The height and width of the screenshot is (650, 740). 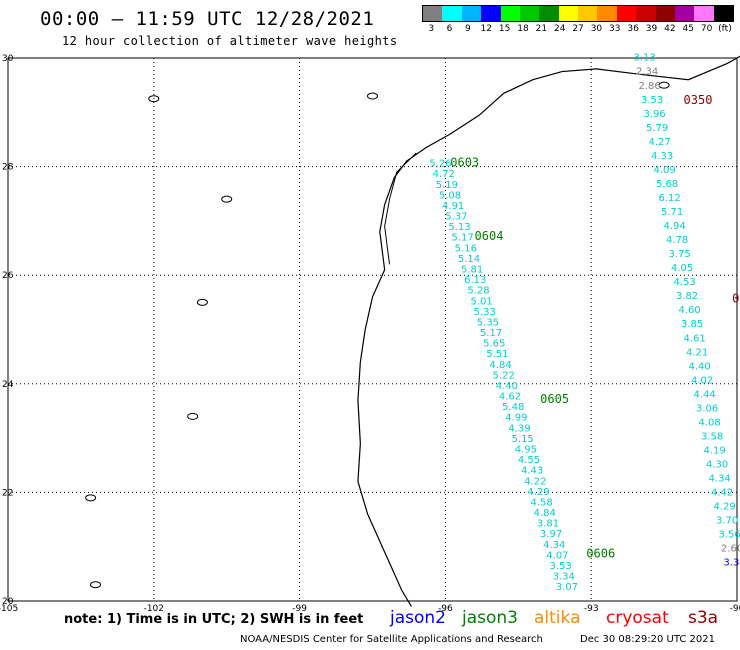 What do you see at coordinates (694, 338) in the screenshot?
I see `wave-height-value: 4.61` at bounding box center [694, 338].